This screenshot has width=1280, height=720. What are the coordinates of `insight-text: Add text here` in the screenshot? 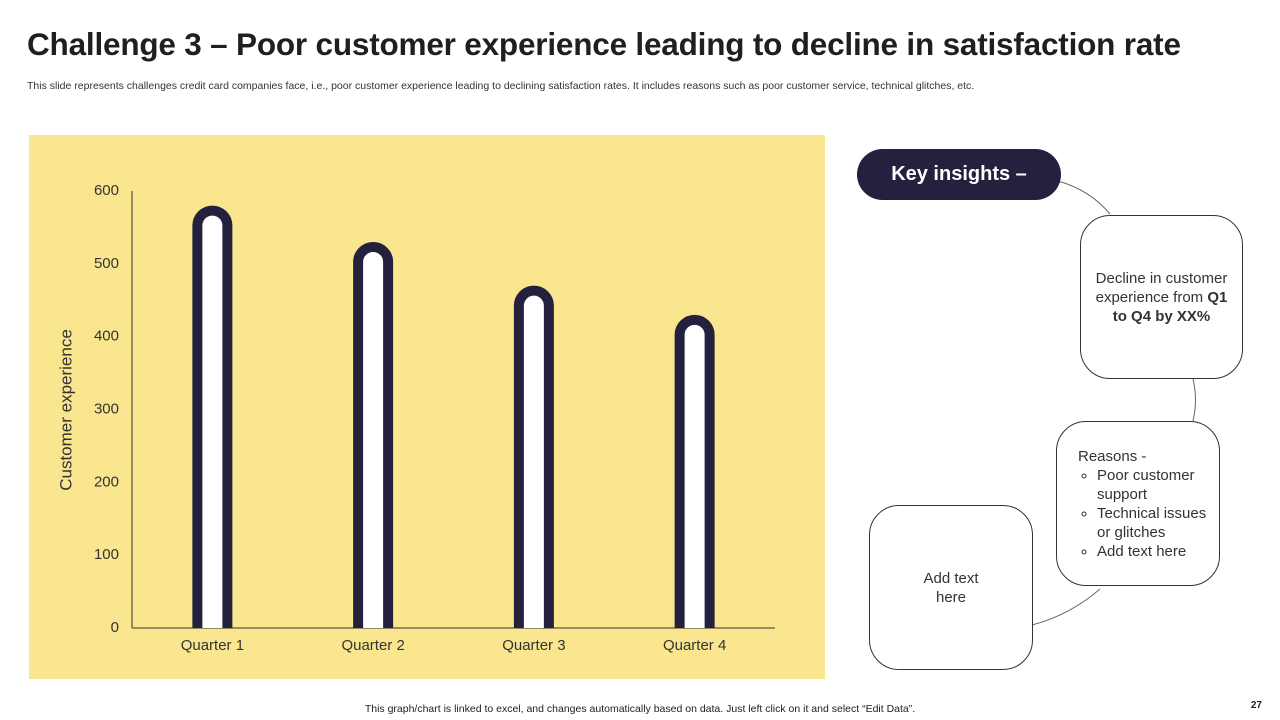 It's located at (951, 587).